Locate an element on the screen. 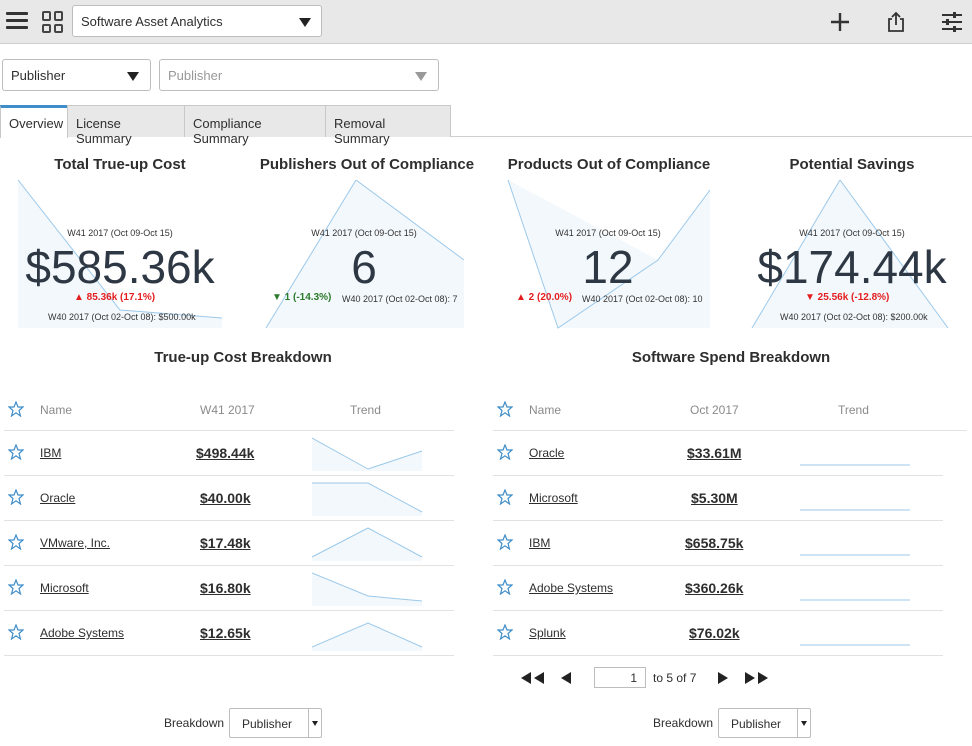  table-row: Splunk $76.02k is located at coordinates (718, 633).